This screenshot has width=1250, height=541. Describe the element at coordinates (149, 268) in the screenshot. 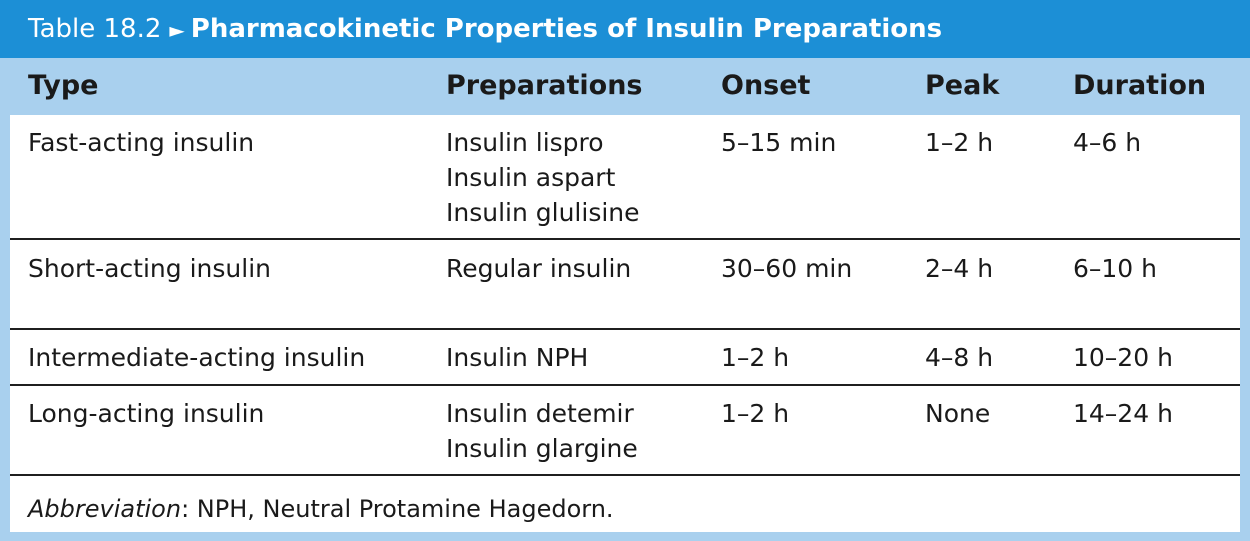

I see `row-2-type: Short-acting insulin` at that location.